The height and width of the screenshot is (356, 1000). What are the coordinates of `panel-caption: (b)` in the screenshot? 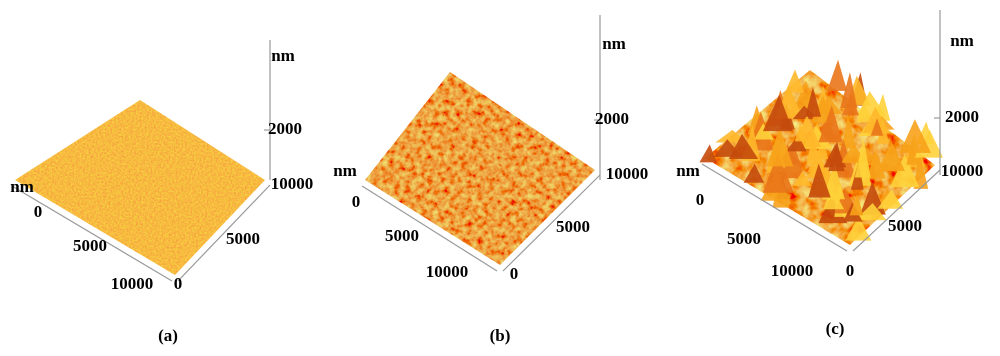 It's located at (500, 335).